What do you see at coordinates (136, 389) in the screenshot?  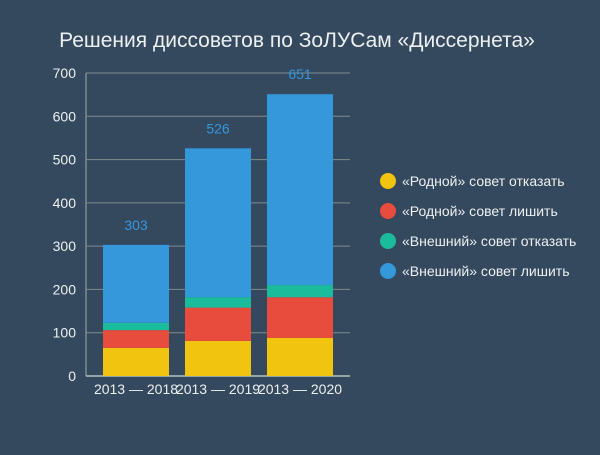 I see `x-tick-label: 2013 — 2018` at bounding box center [136, 389].